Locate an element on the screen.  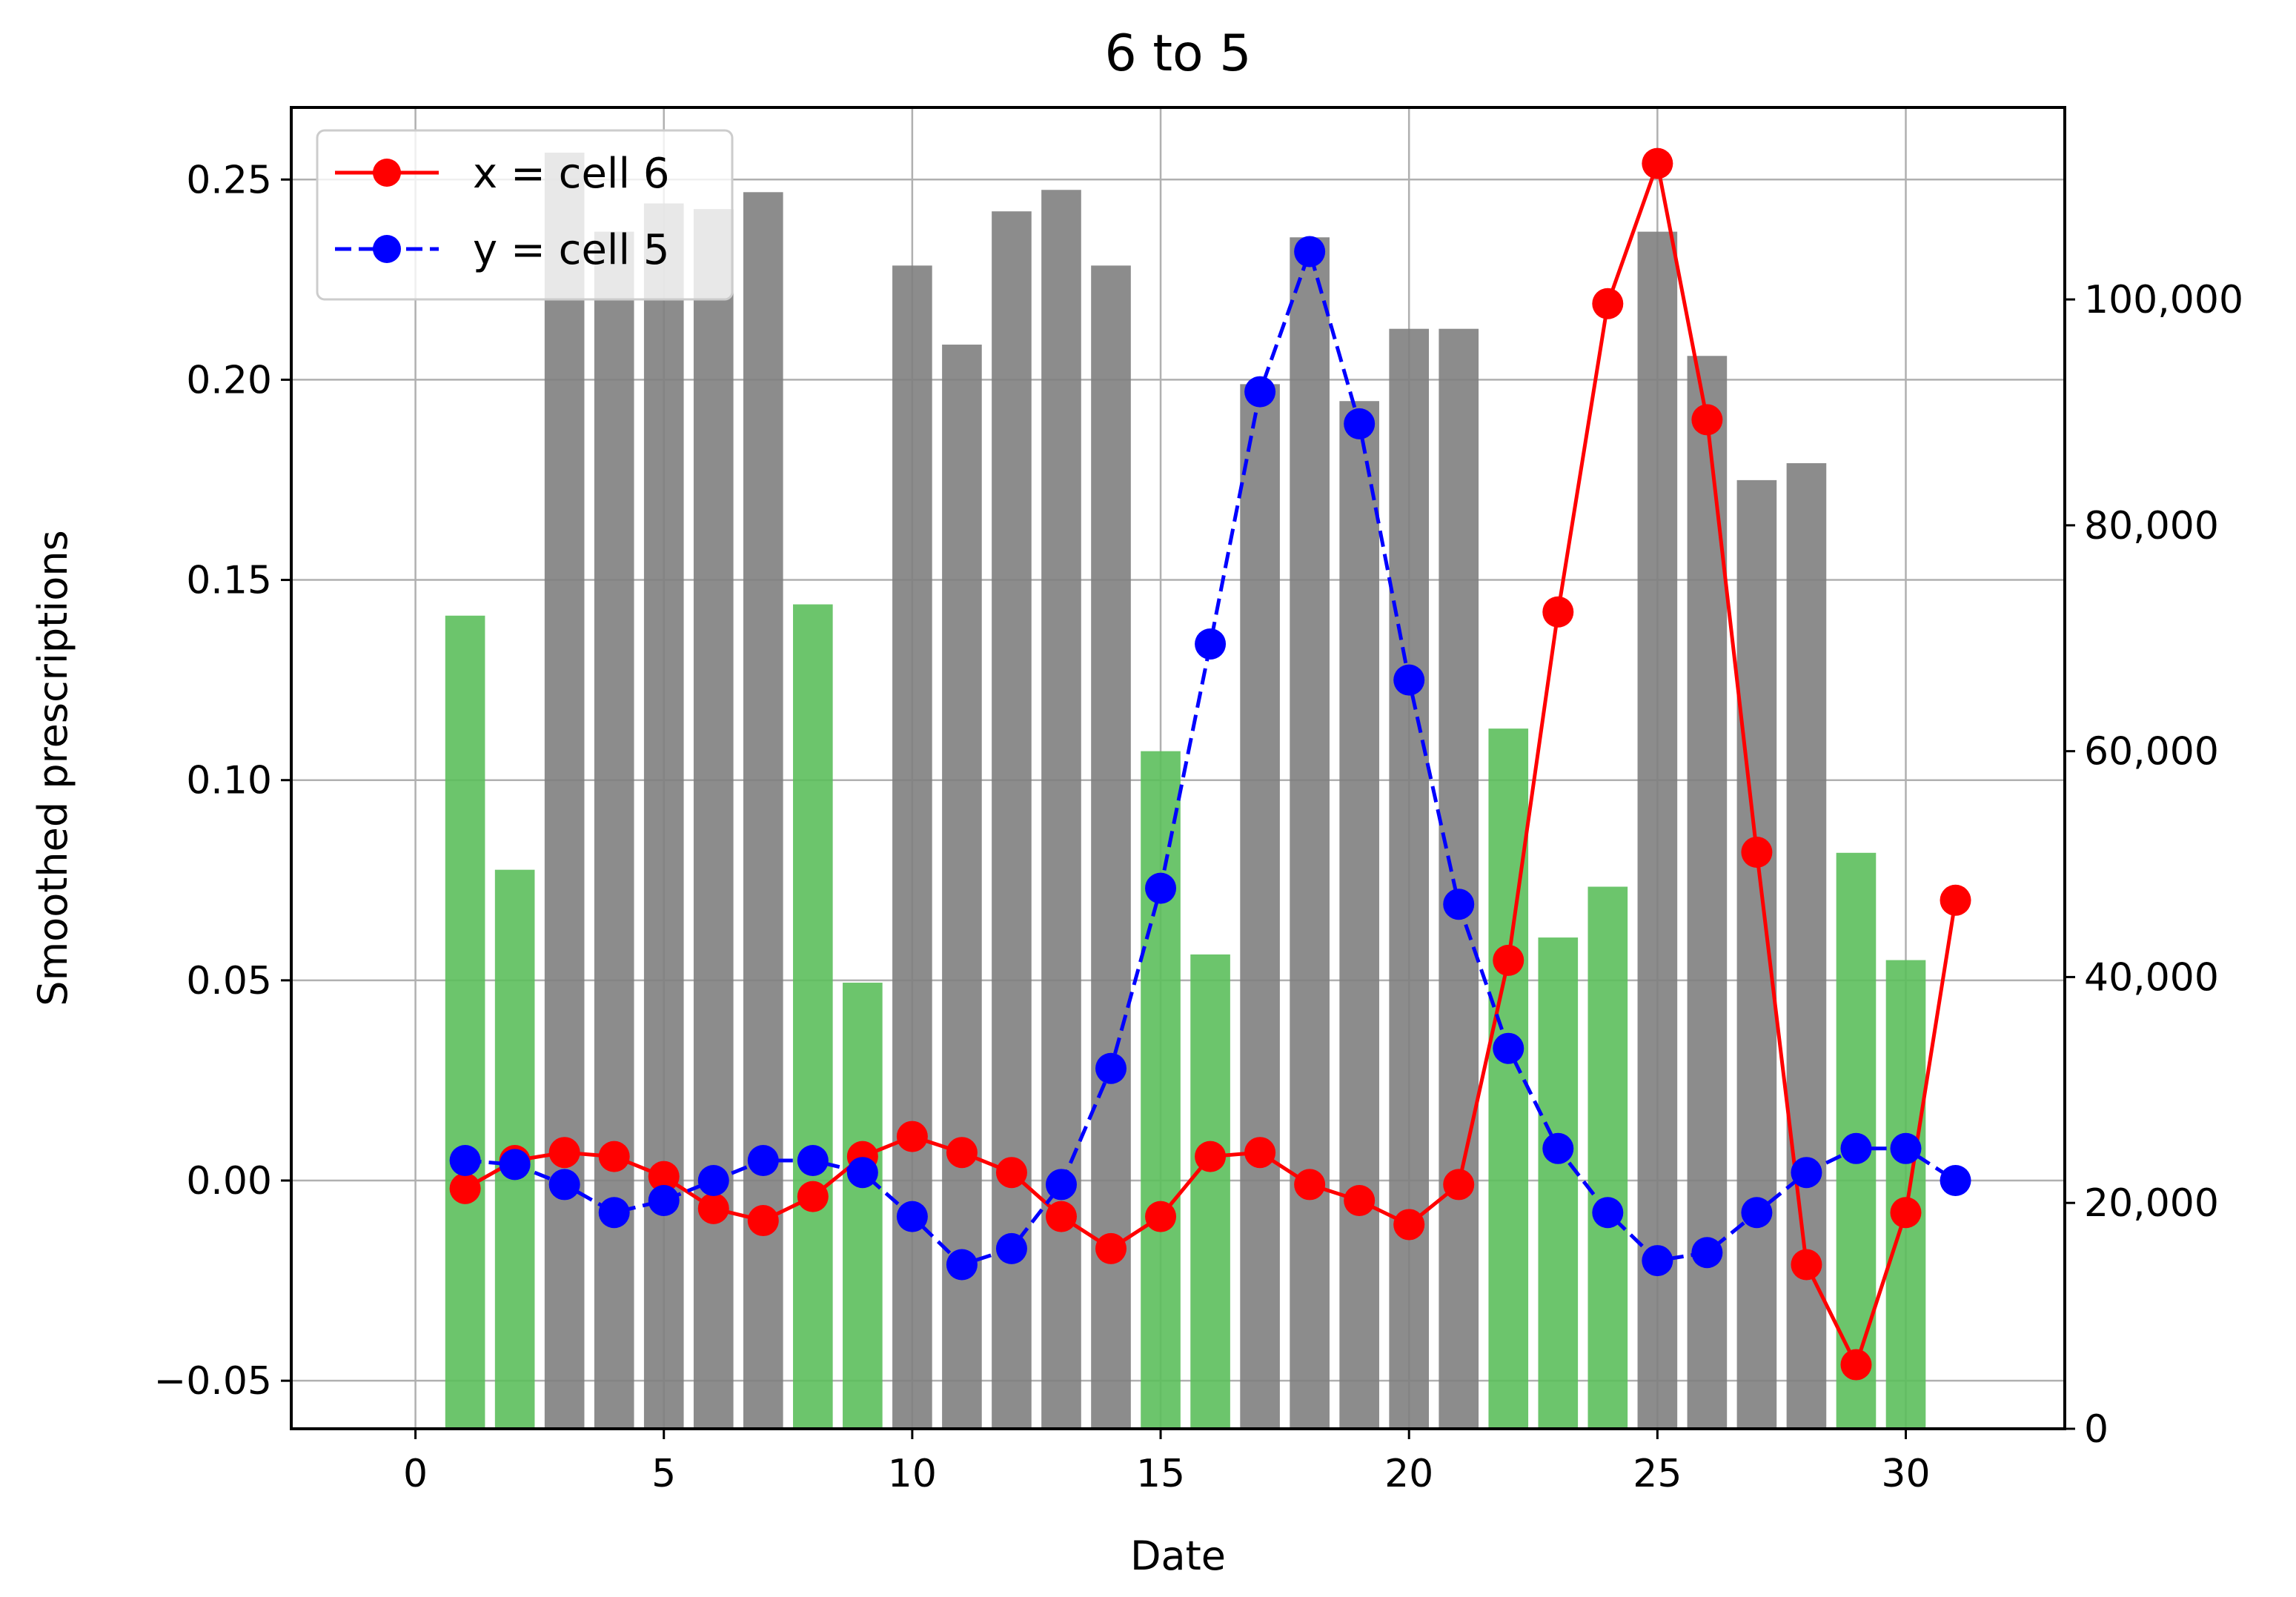
y2-tick-label: 0 is located at coordinates (2096, 1429).